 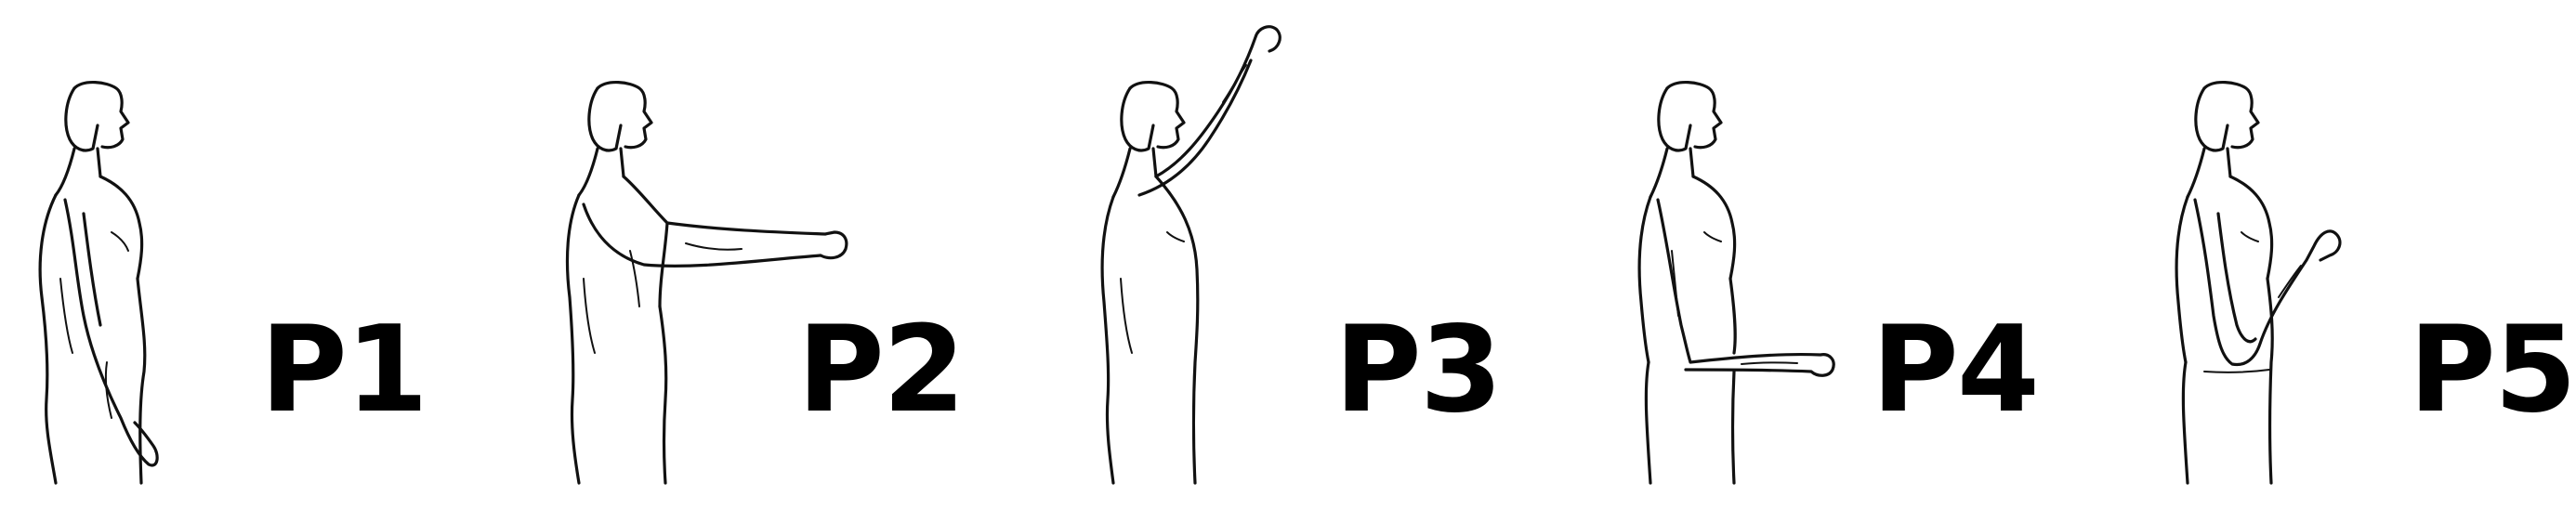 I want to click on position-label-p5: P5, so click(x=2492, y=370).